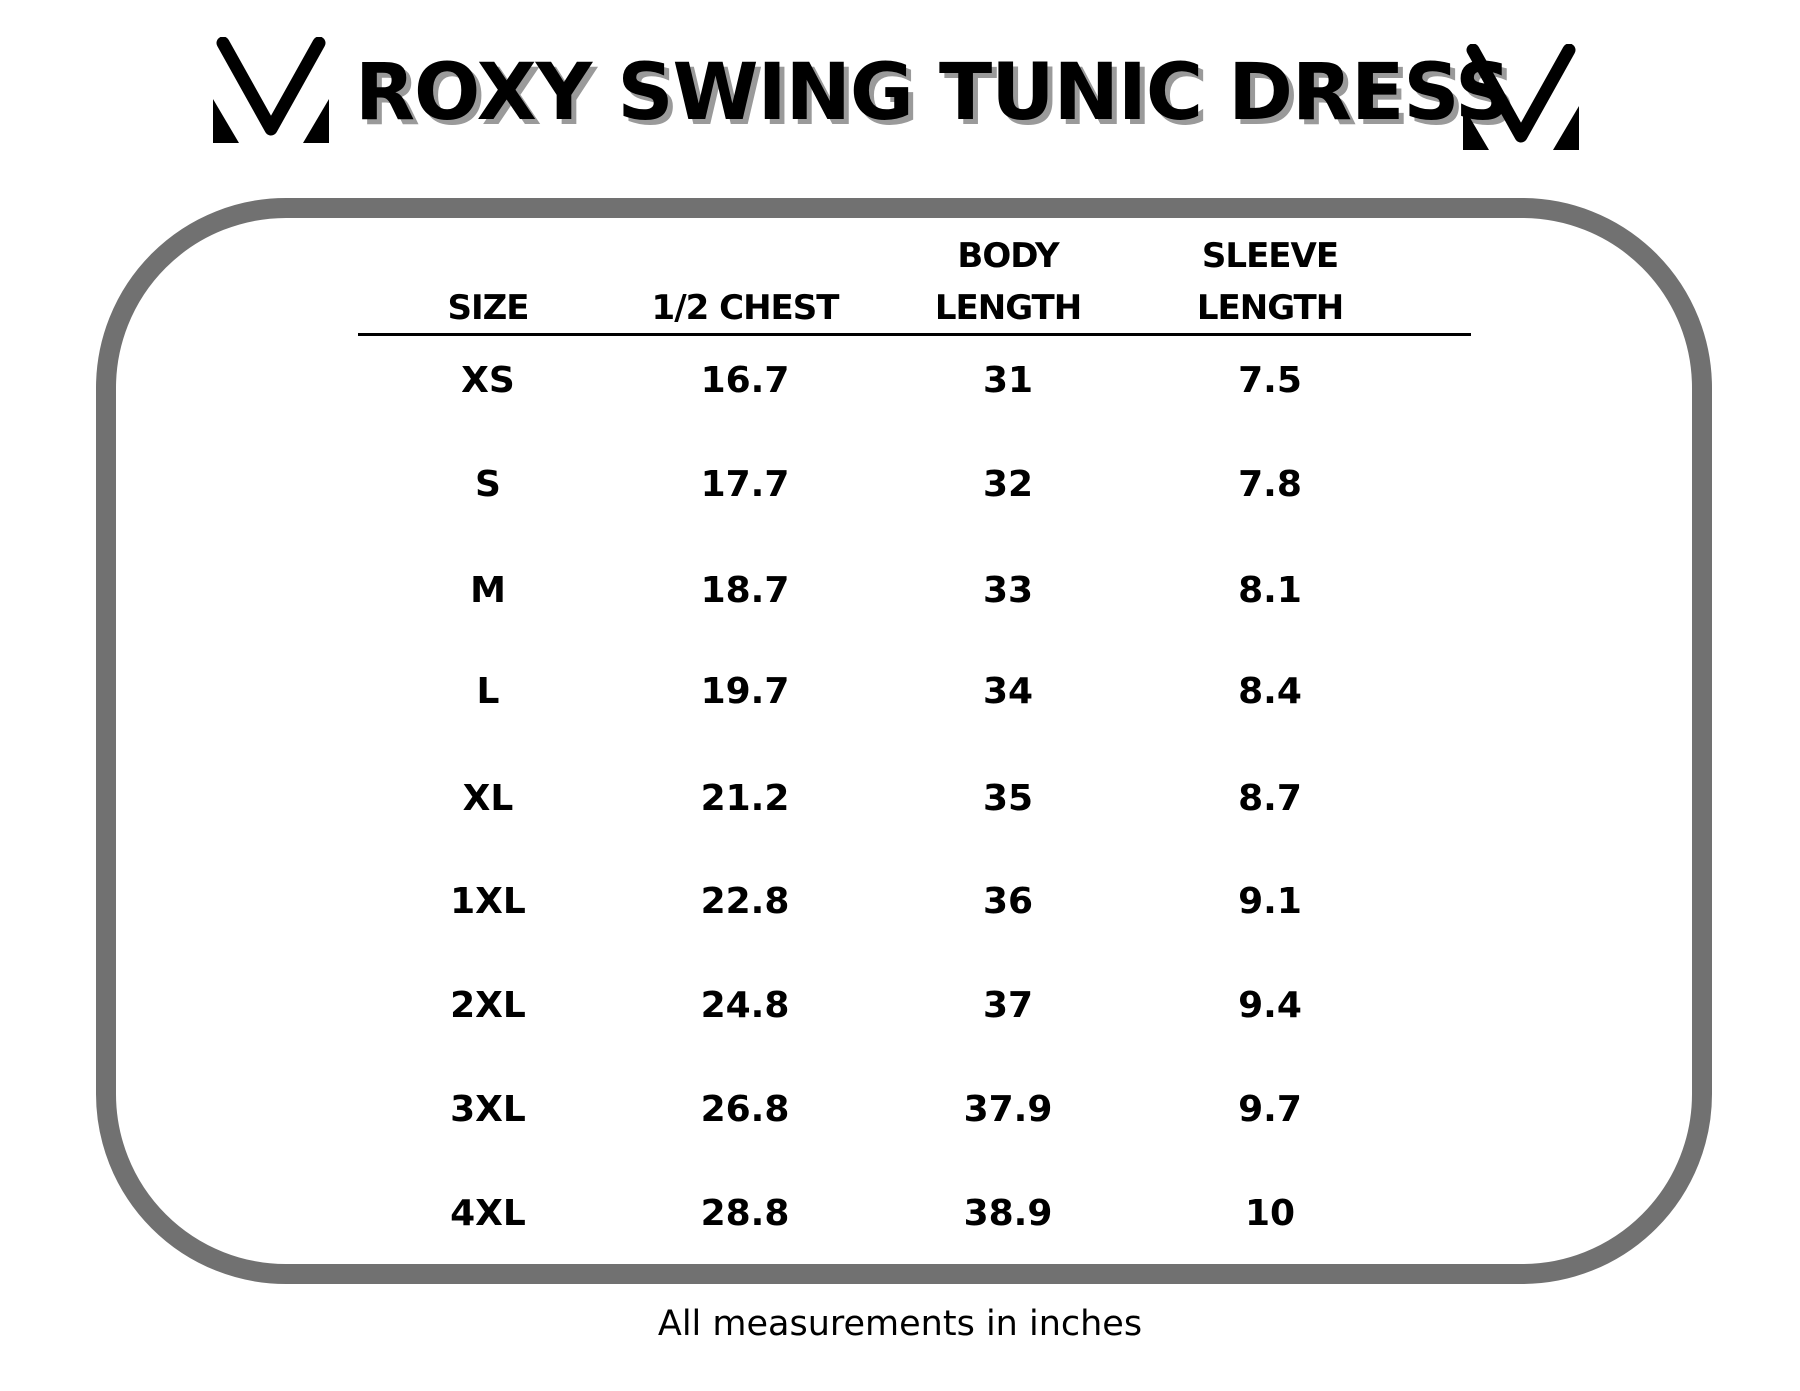  I want to click on cell-size: XS, so click(488, 380).